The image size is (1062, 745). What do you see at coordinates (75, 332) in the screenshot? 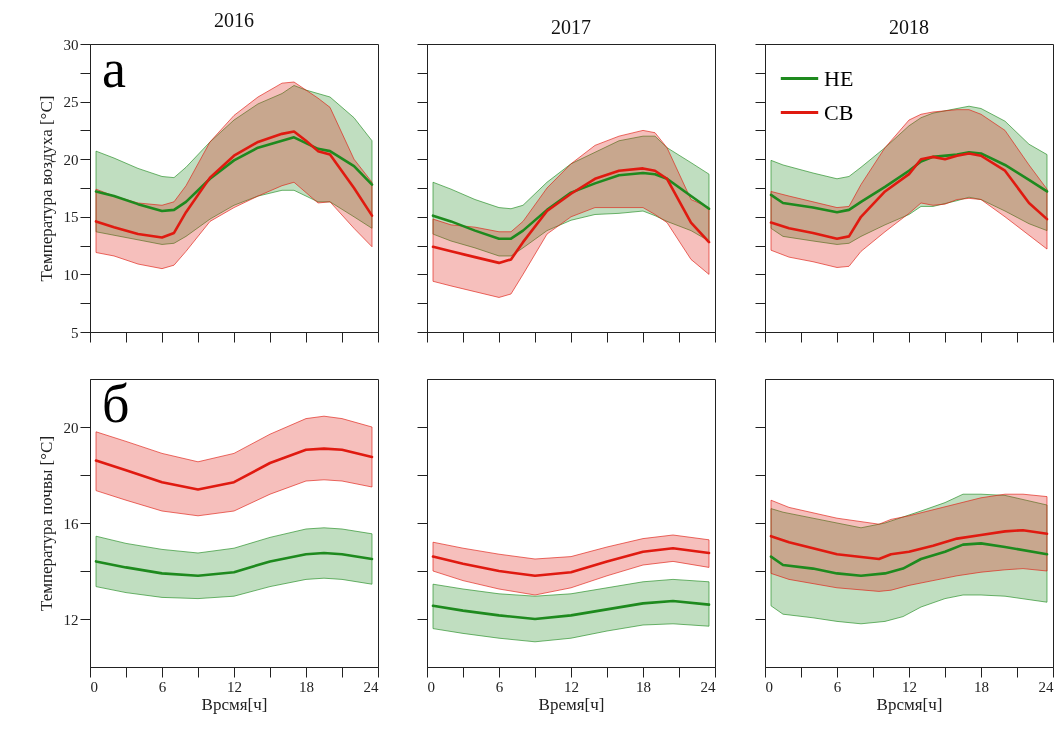
I see `y-tick-label: 5` at bounding box center [75, 332].